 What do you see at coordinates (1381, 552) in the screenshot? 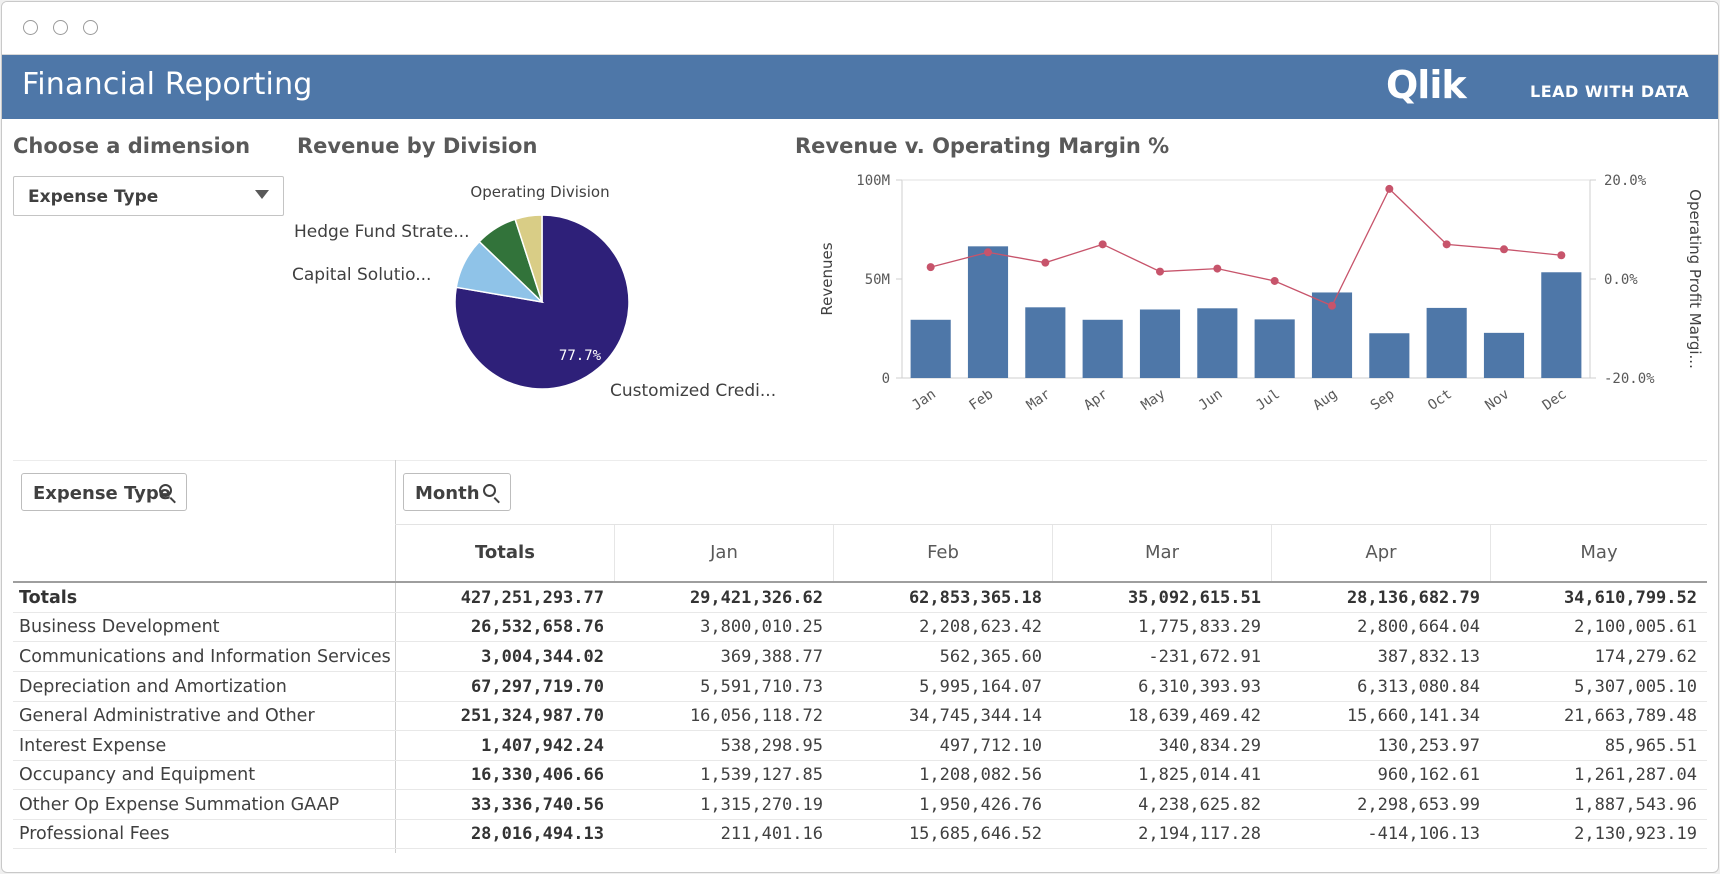
I see `column-header-apr: Apr` at bounding box center [1381, 552].